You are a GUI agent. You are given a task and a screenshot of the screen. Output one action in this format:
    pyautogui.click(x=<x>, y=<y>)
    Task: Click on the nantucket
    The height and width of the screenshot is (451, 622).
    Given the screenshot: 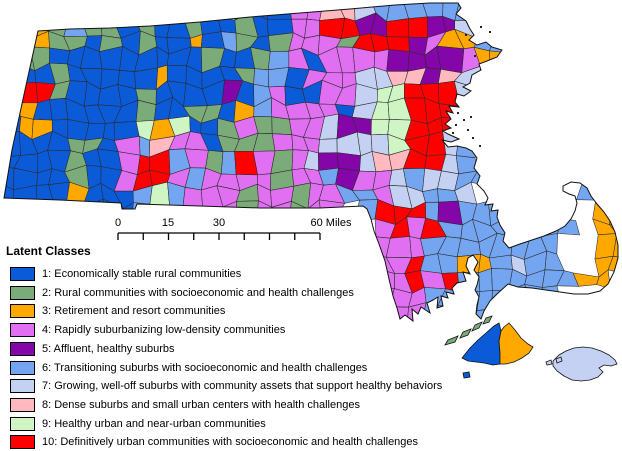 What is the action you would take?
    pyautogui.click(x=585, y=364)
    